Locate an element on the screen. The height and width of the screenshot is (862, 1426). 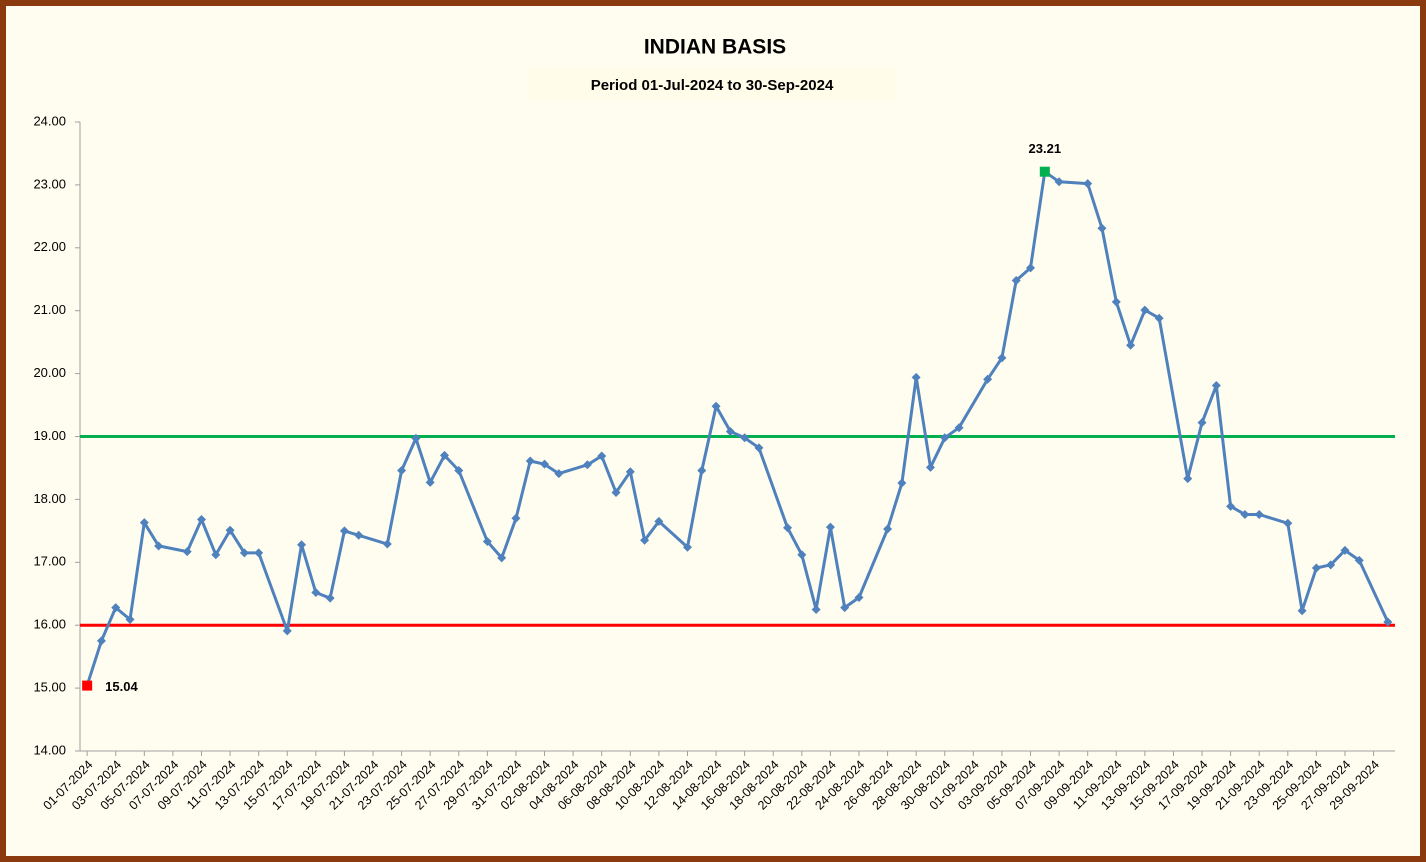
y-tick-label: 14.00 is located at coordinates (49, 749).